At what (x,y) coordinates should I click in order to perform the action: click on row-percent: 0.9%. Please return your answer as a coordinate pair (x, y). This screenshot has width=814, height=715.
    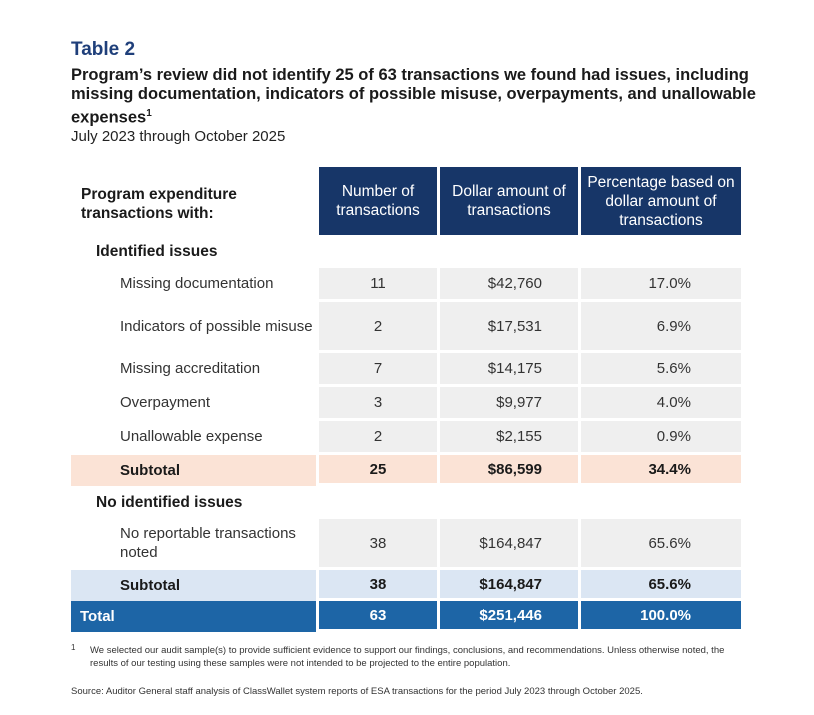
    Looking at the image, I should click on (659, 438).